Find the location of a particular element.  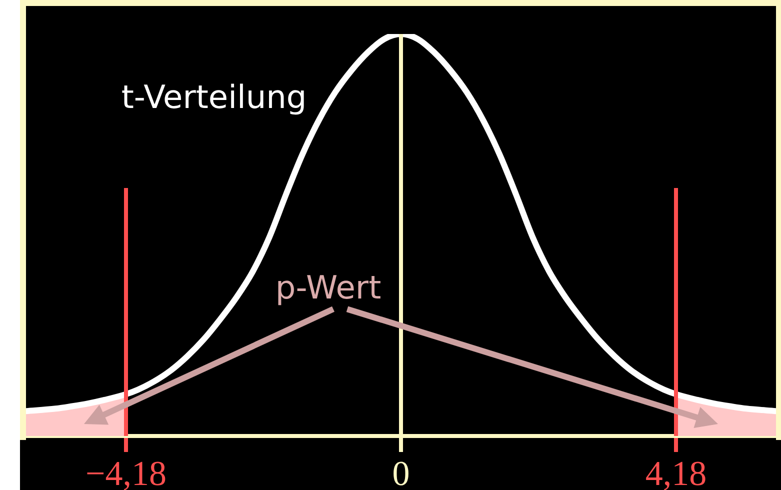

text: p-Wert is located at coordinates (328, 287).